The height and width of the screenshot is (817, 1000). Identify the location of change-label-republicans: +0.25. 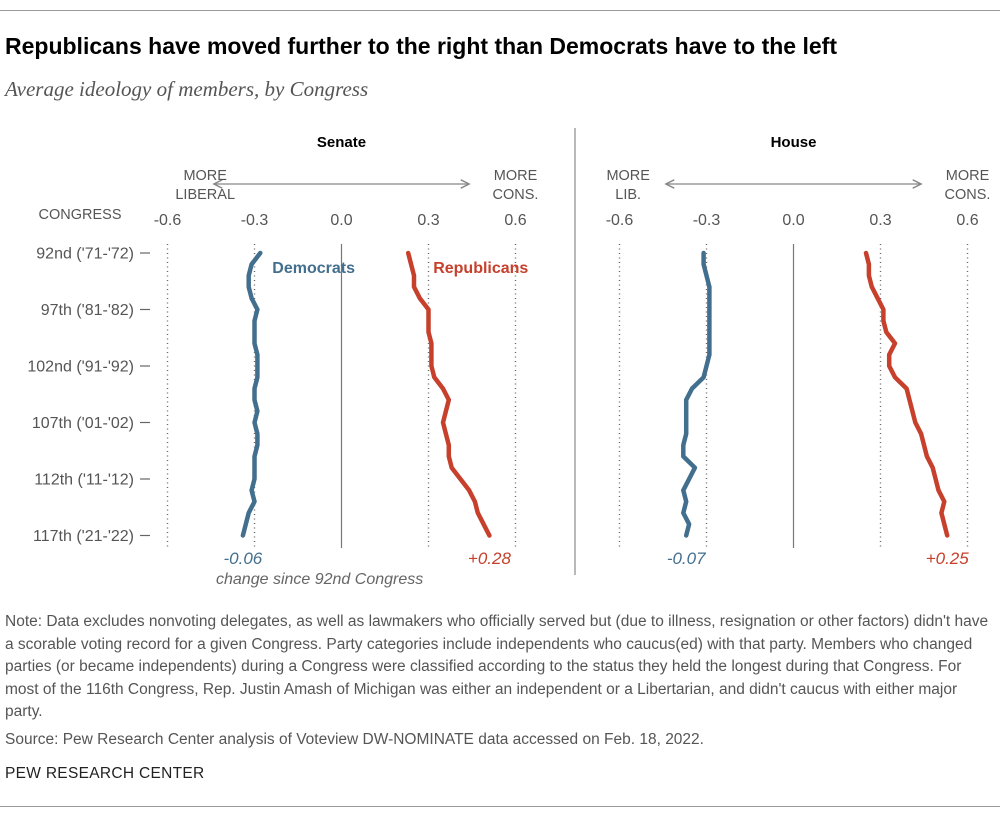
(948, 558).